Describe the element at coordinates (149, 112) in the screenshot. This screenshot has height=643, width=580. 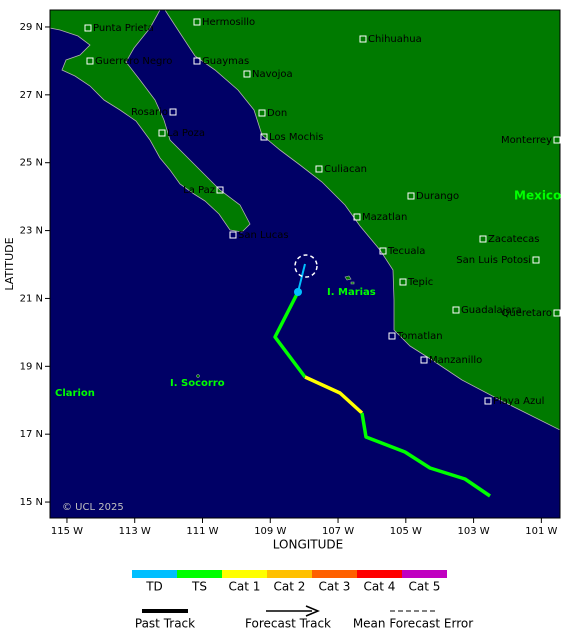
I see `city-label: Rosario` at that location.